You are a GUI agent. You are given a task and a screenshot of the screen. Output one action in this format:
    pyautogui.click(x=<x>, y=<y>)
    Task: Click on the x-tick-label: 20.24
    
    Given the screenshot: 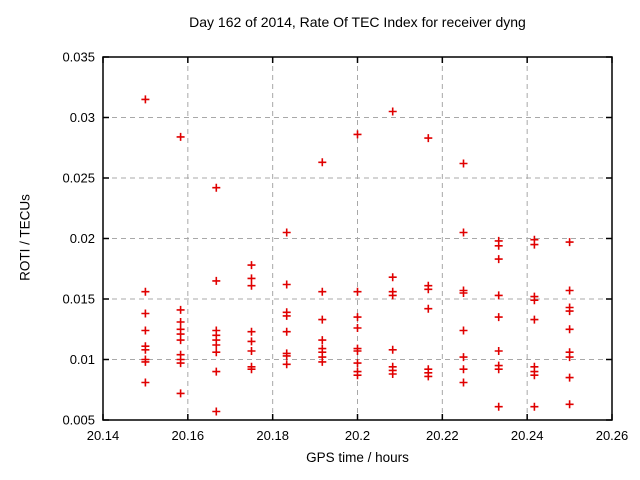 What is the action you would take?
    pyautogui.click(x=527, y=435)
    